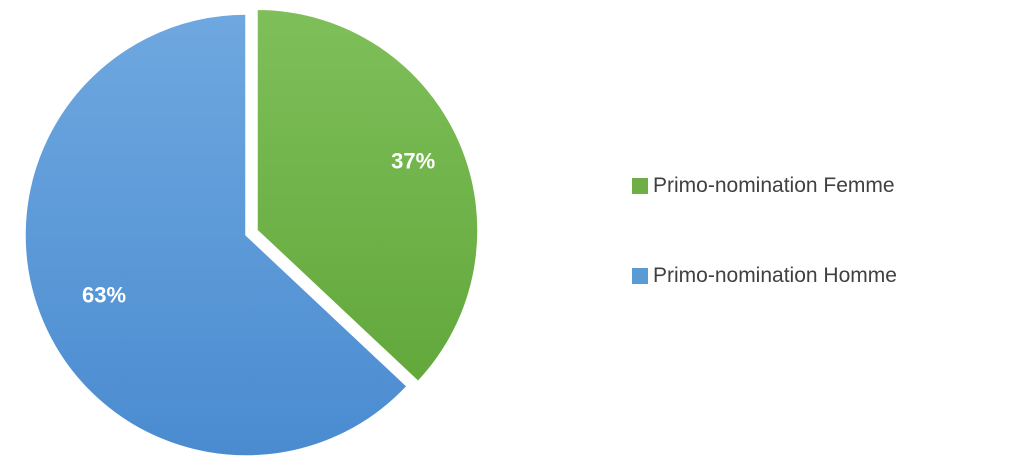 Image resolution: width=1020 pixels, height=458 pixels. Describe the element at coordinates (104, 294) in the screenshot. I see `slice-label-homme: 63%` at that location.